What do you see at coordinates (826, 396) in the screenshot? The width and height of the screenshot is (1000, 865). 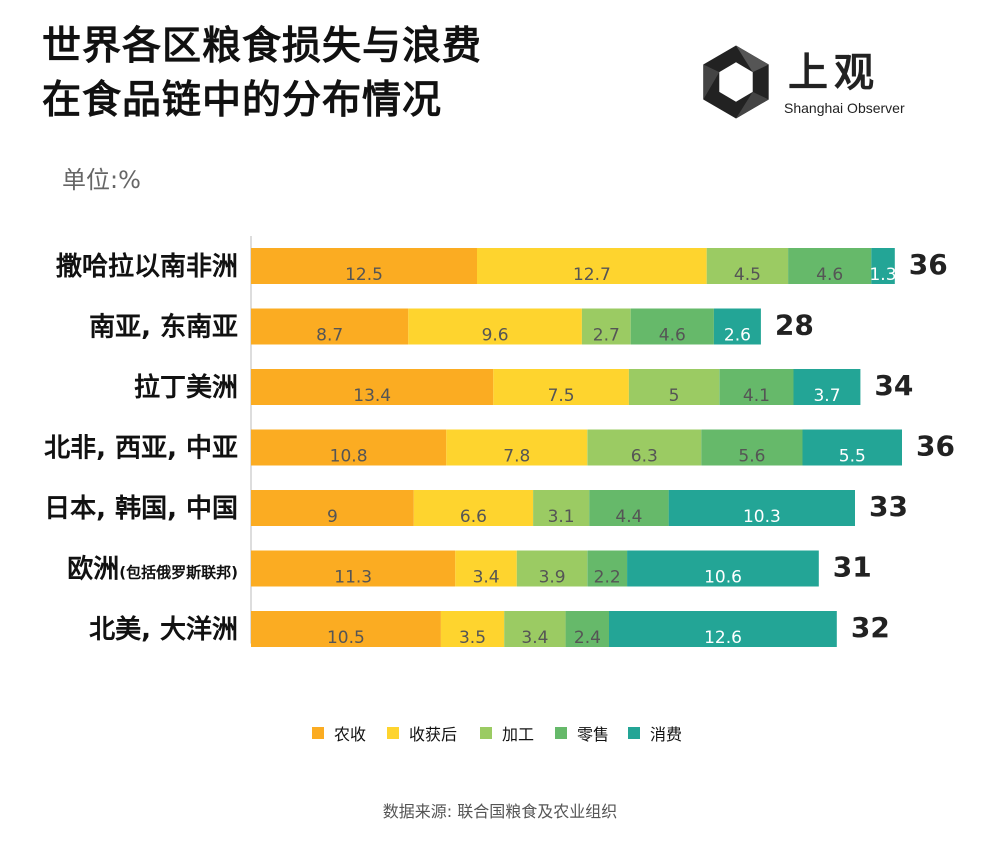 I see `segment-value-label: 3.7` at bounding box center [826, 396].